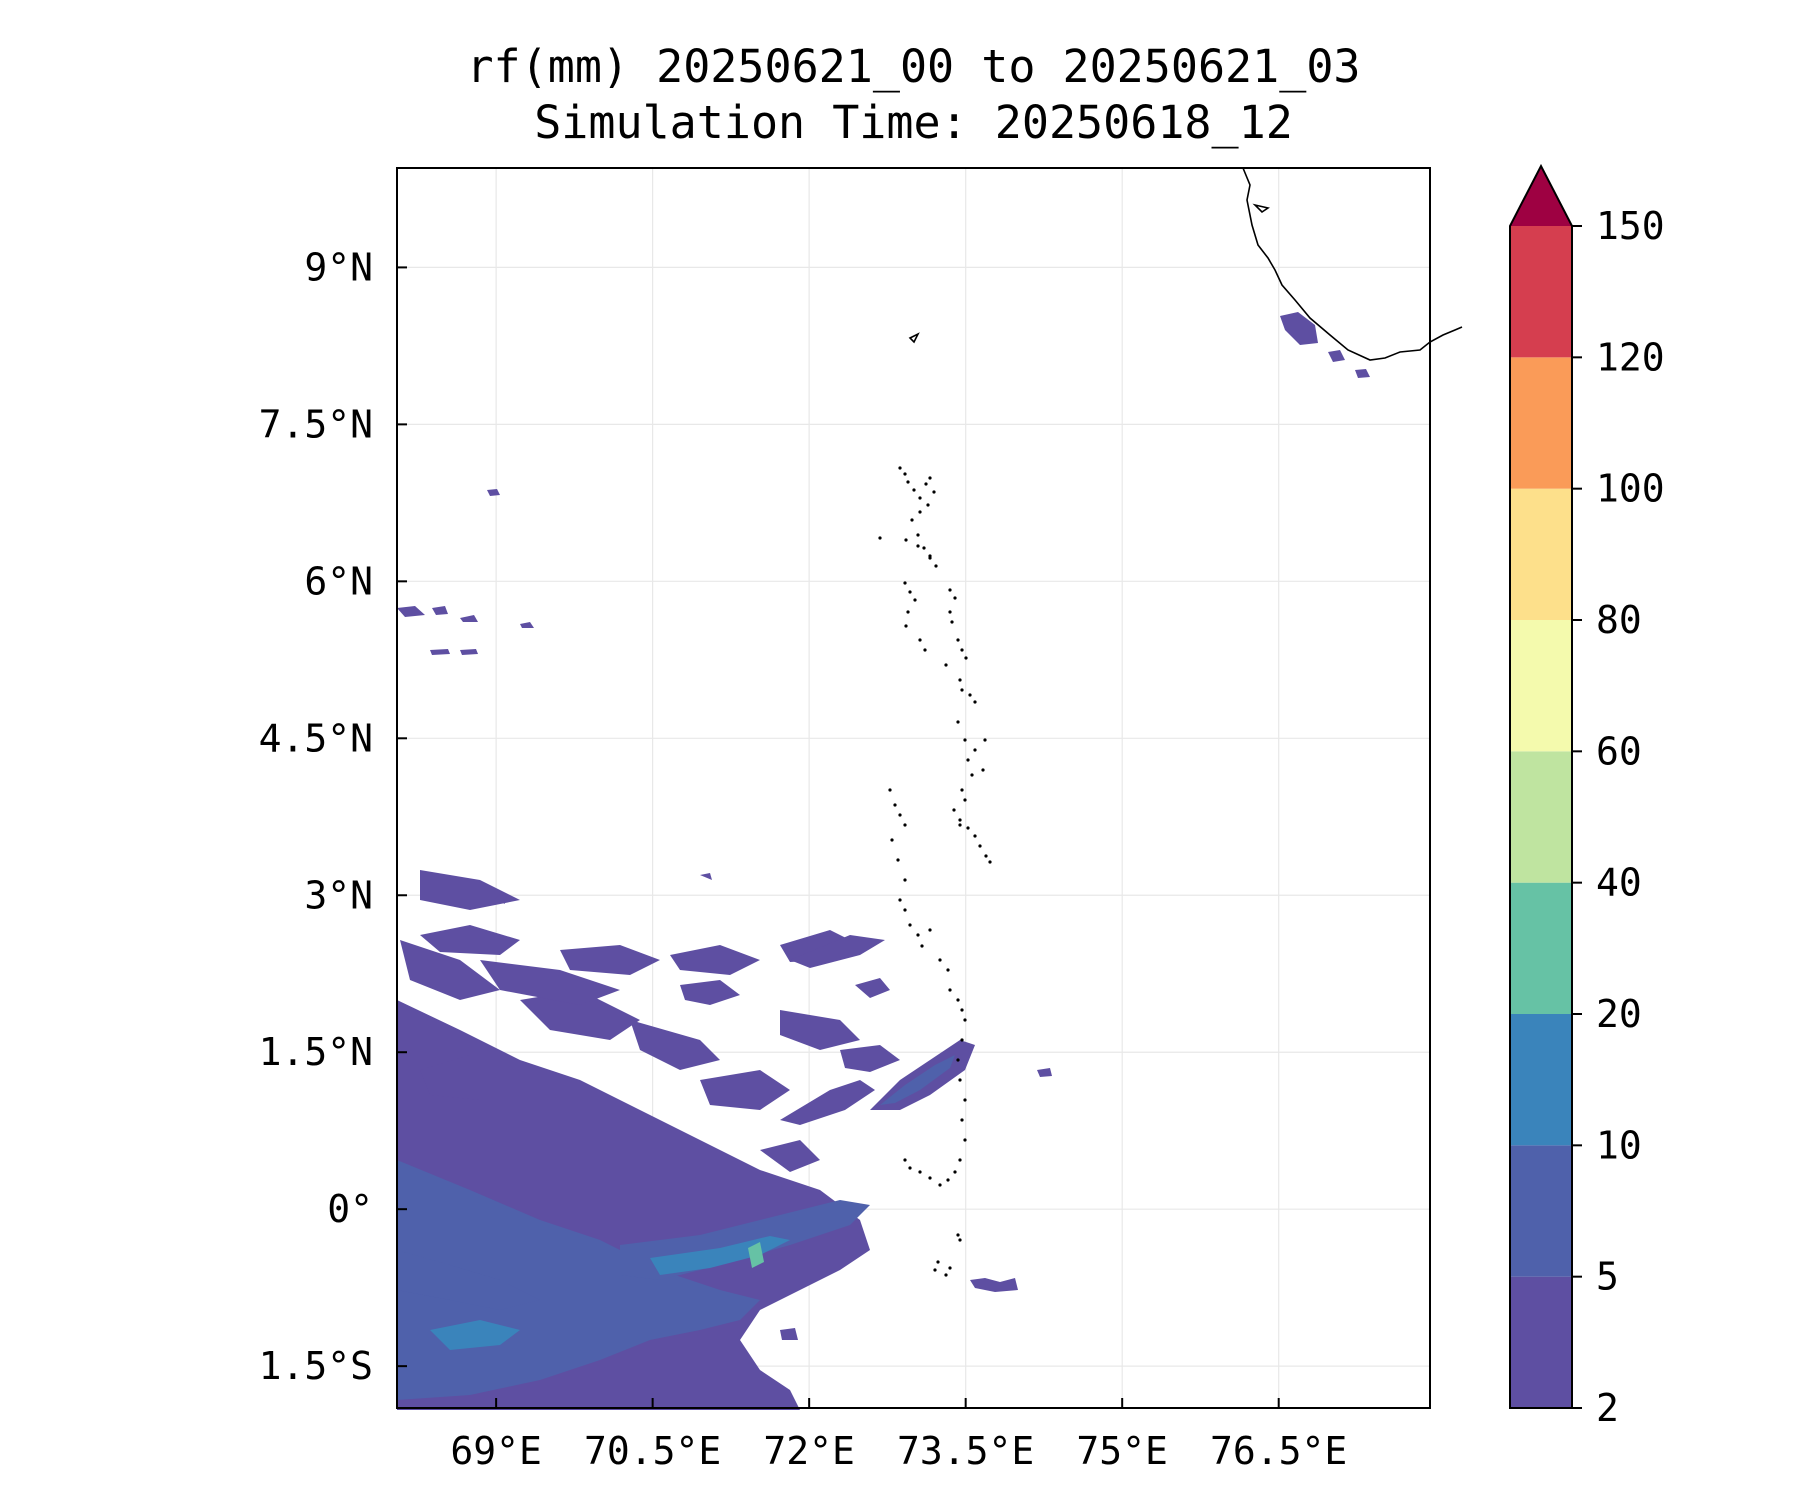 The height and width of the screenshot is (1500, 1800). I want to click on colorbar-label: 80, so click(1619, 620).